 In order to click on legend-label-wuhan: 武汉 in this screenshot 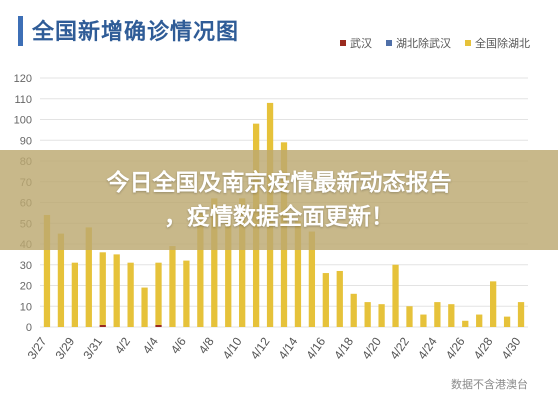, I will do `click(361, 44)`.